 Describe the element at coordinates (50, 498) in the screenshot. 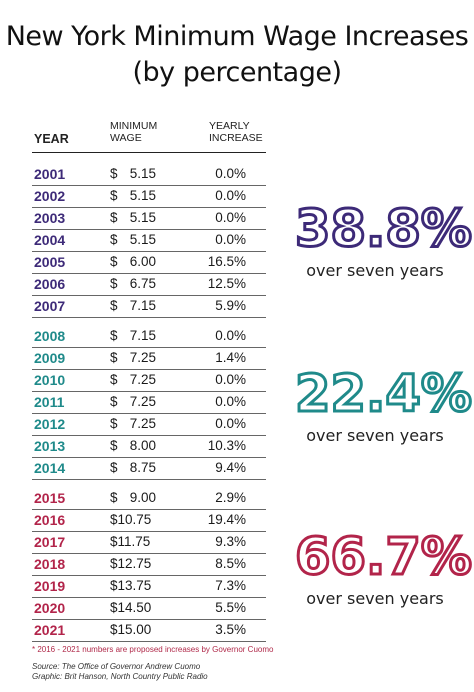

I see `table-cell-year: 2015` at that location.